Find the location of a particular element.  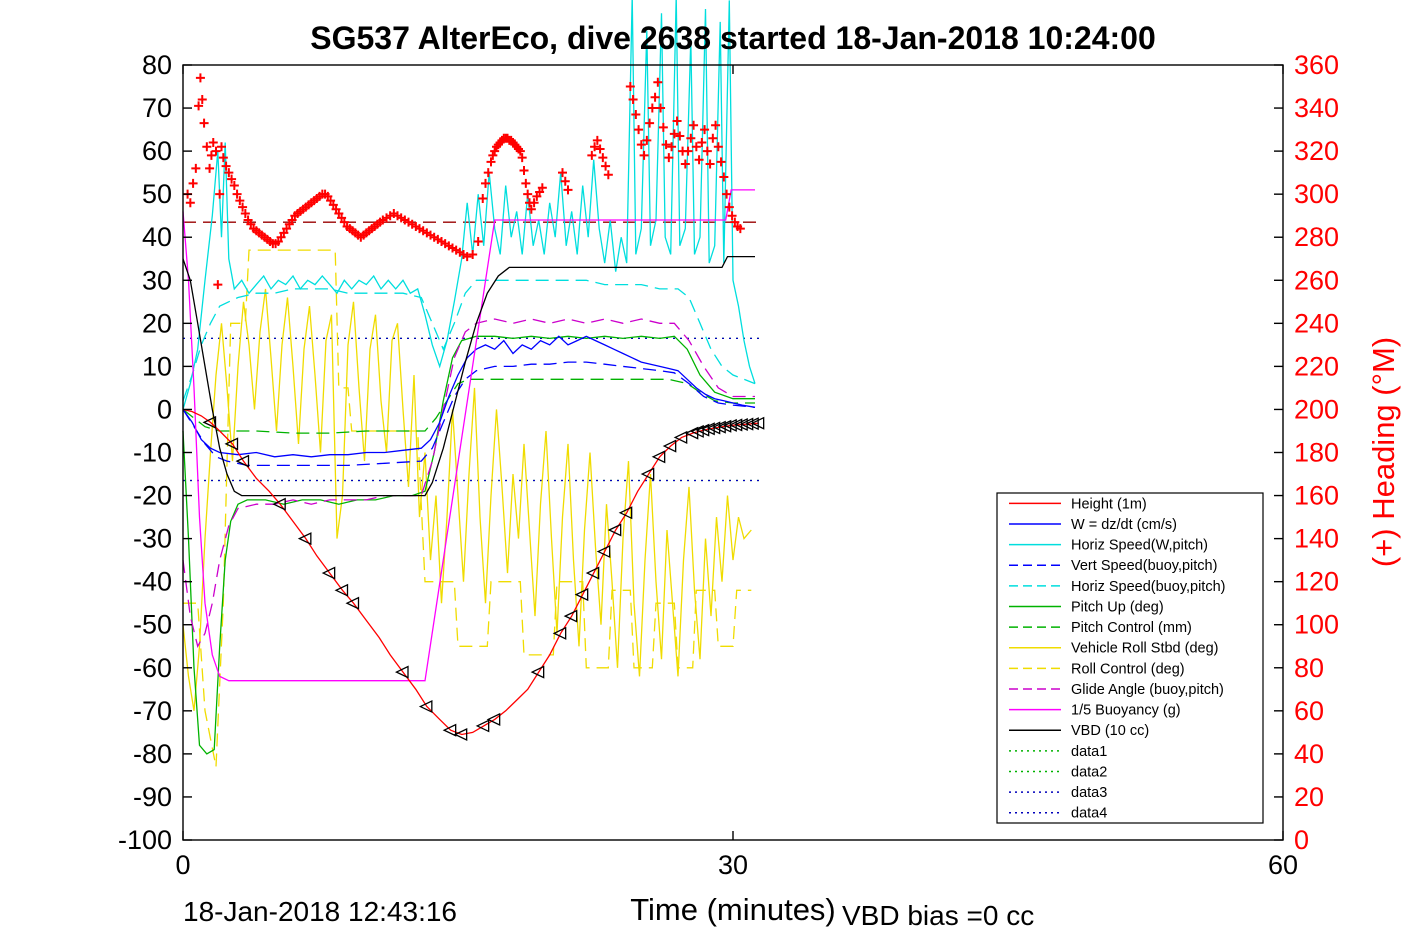

legend-entry: Horiz Speed(W,pitch) is located at coordinates (1108, 546).